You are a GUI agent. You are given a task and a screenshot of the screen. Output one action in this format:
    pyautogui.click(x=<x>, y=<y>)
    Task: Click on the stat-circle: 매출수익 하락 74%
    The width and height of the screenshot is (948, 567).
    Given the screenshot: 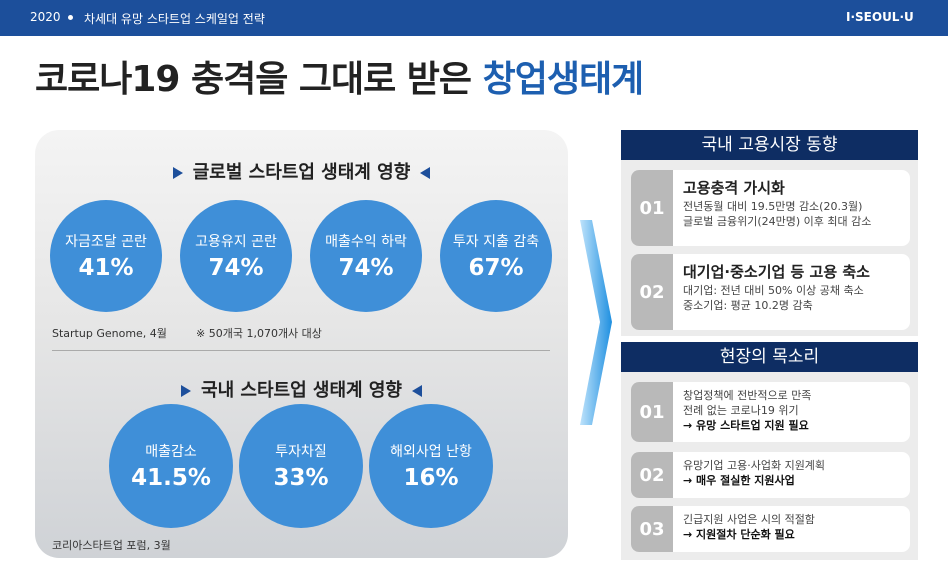 What is the action you would take?
    pyautogui.click(x=366, y=256)
    